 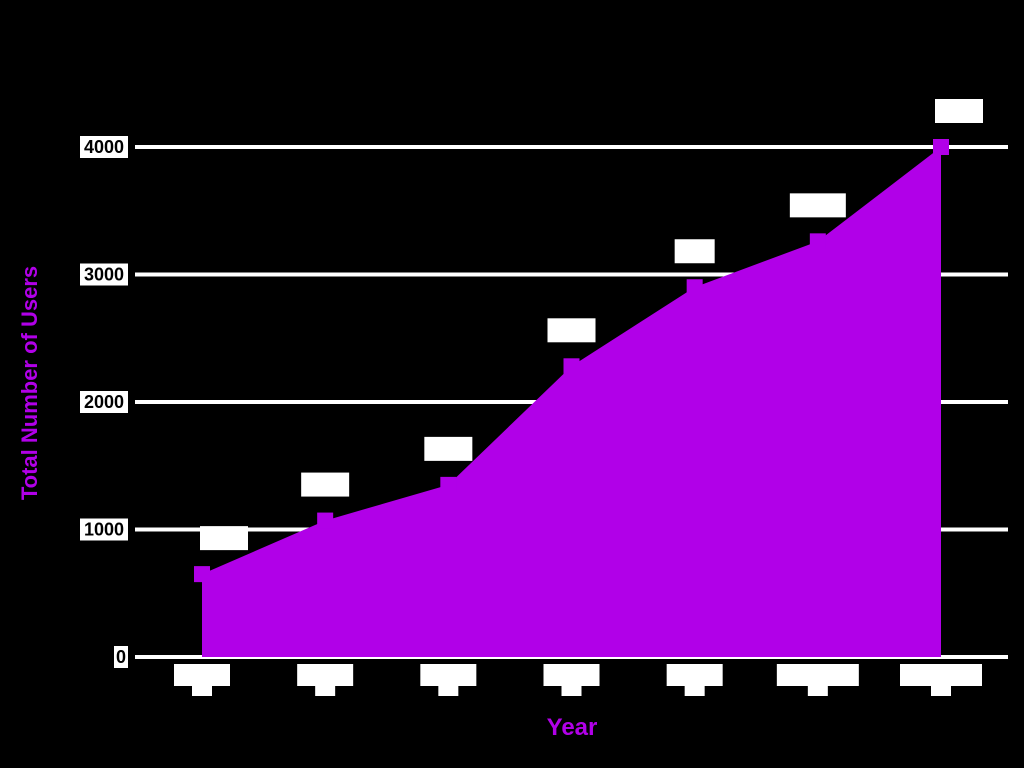 What do you see at coordinates (572, 727) in the screenshot?
I see `x-axis-title: Year` at bounding box center [572, 727].